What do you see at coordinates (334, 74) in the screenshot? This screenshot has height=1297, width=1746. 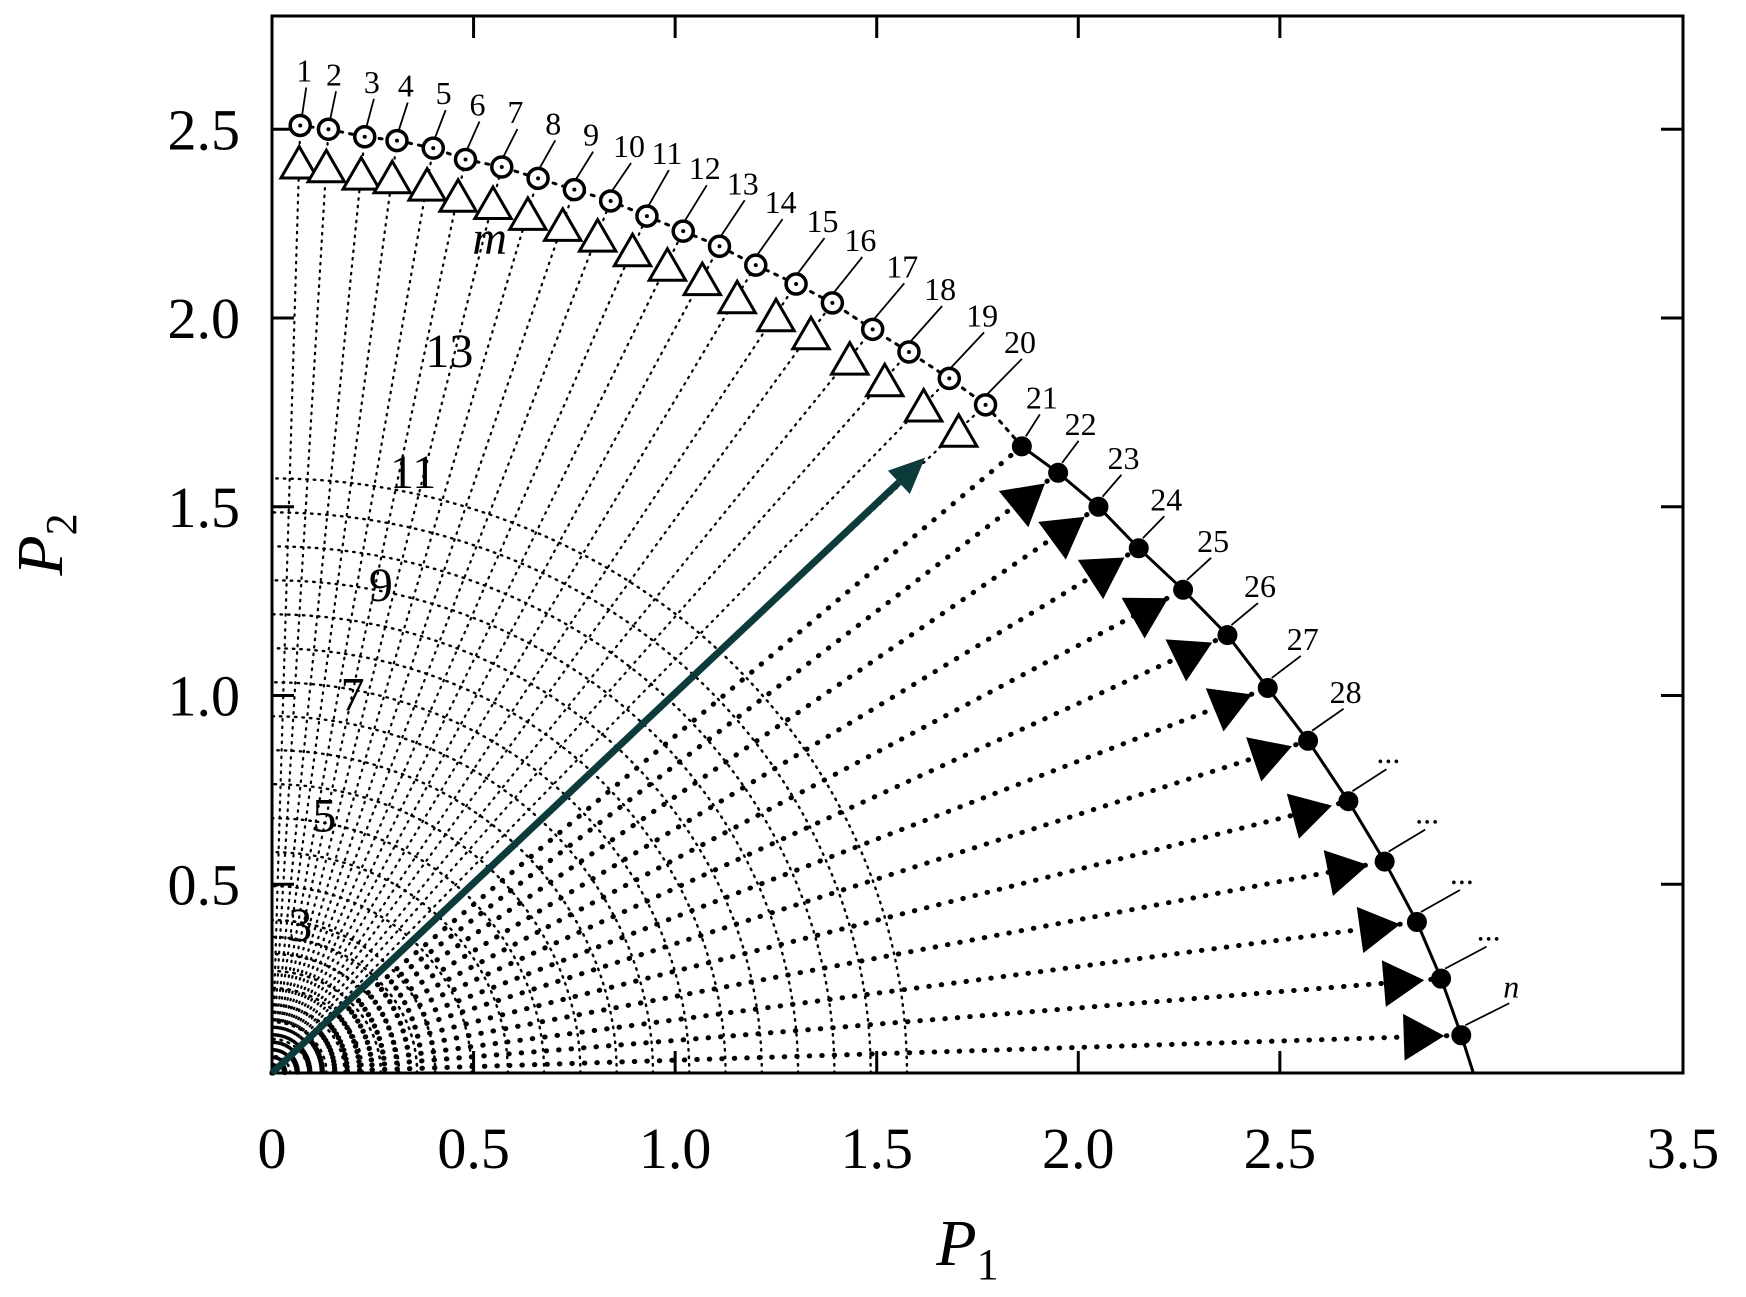 I see `point-label: 2` at bounding box center [334, 74].